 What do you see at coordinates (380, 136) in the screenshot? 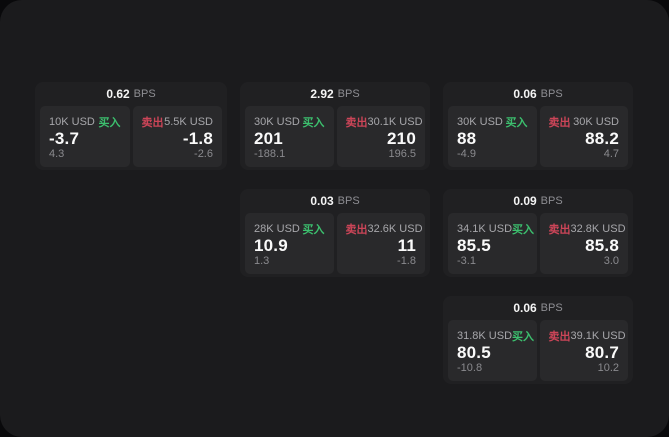
I see `sell-tile: 卖出 30.1K USD 210 196.5` at bounding box center [380, 136].